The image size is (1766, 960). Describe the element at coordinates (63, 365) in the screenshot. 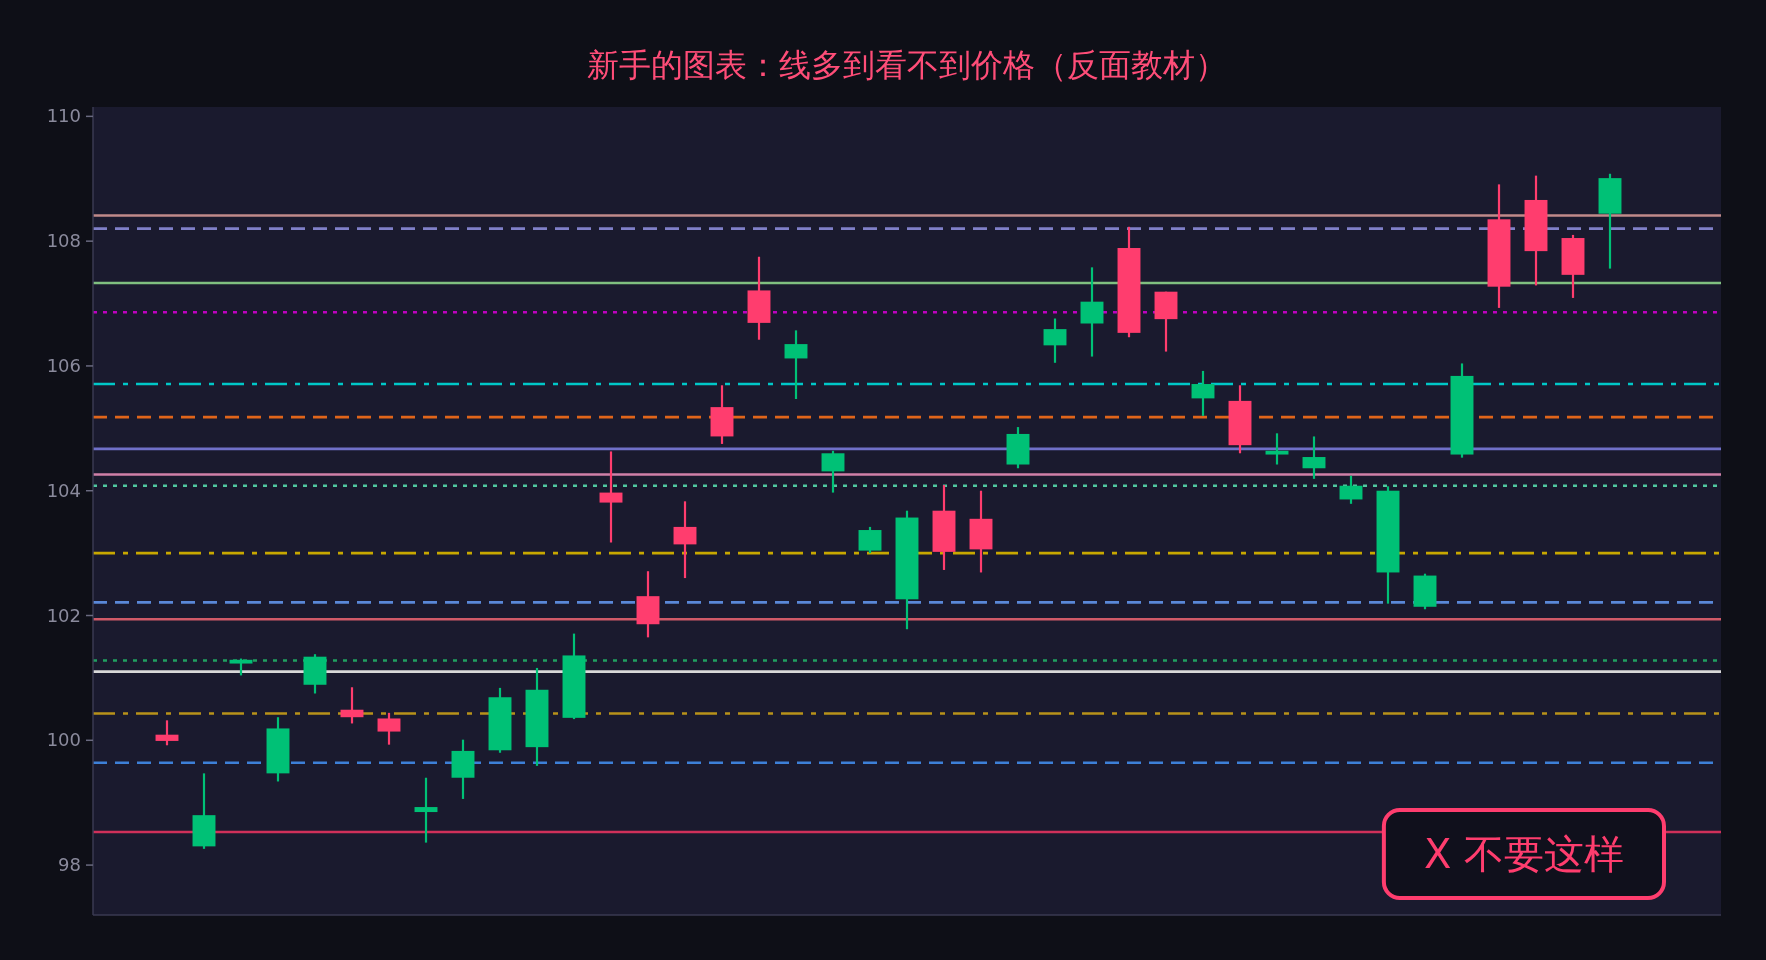

I see `y-tick-label: 106` at that location.